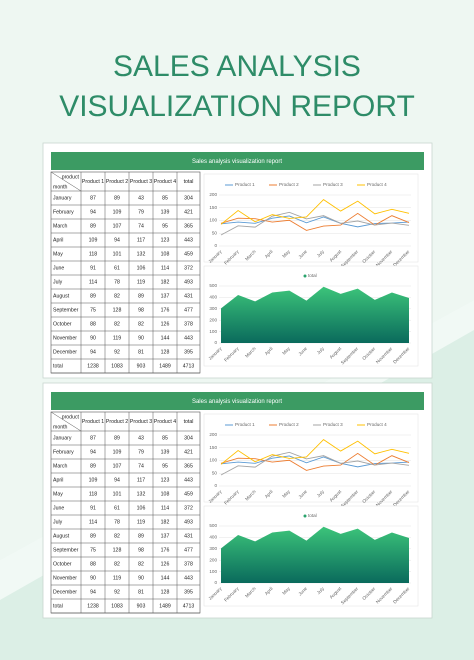 Image resolution: width=474 pixels, height=660 pixels. I want to click on legend-swatch, so click(305, 276).